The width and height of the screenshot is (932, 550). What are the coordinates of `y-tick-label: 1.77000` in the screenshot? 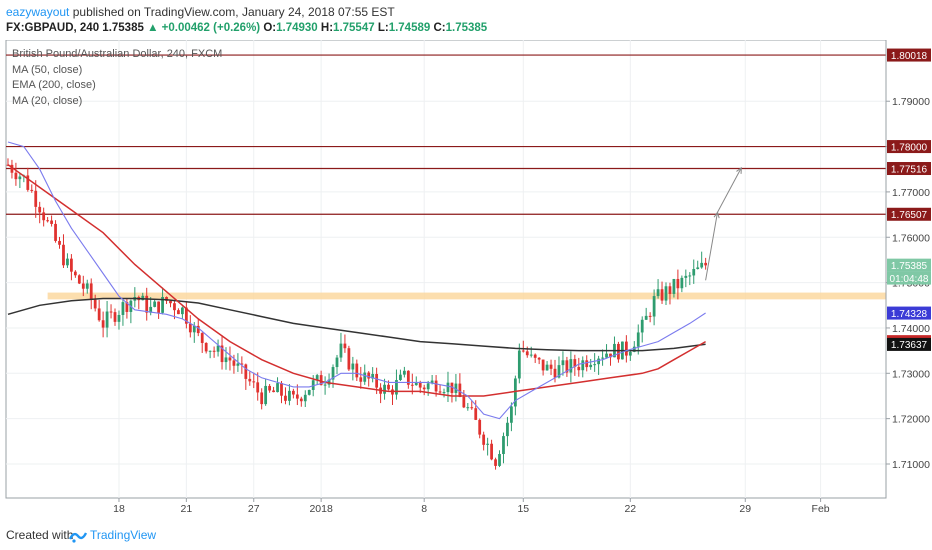 It's located at (911, 193).